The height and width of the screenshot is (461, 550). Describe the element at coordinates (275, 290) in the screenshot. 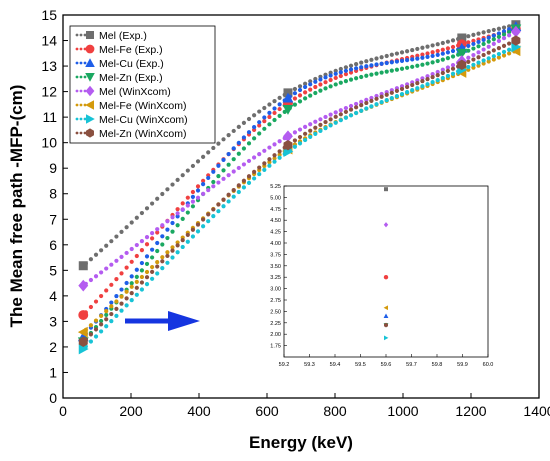

I see `inset-y-tick-label: 3.00` at that location.